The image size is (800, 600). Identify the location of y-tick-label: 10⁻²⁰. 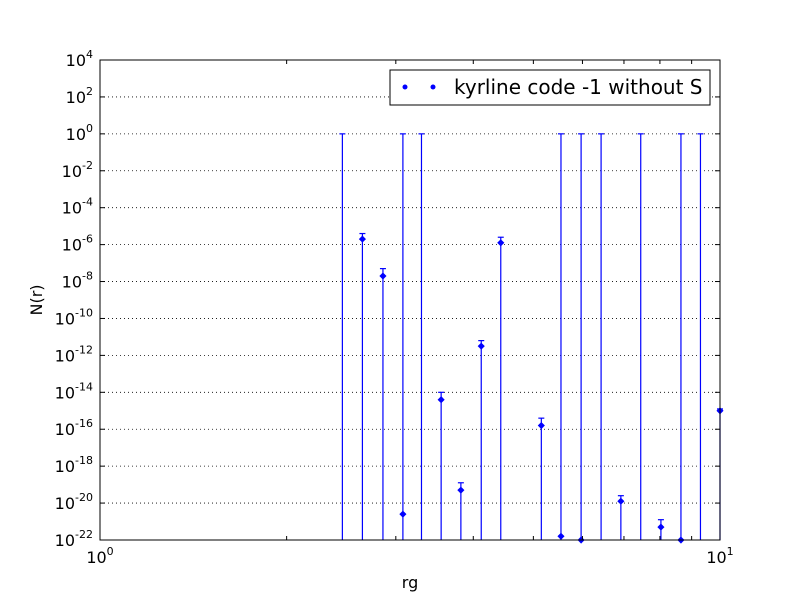
(74, 502).